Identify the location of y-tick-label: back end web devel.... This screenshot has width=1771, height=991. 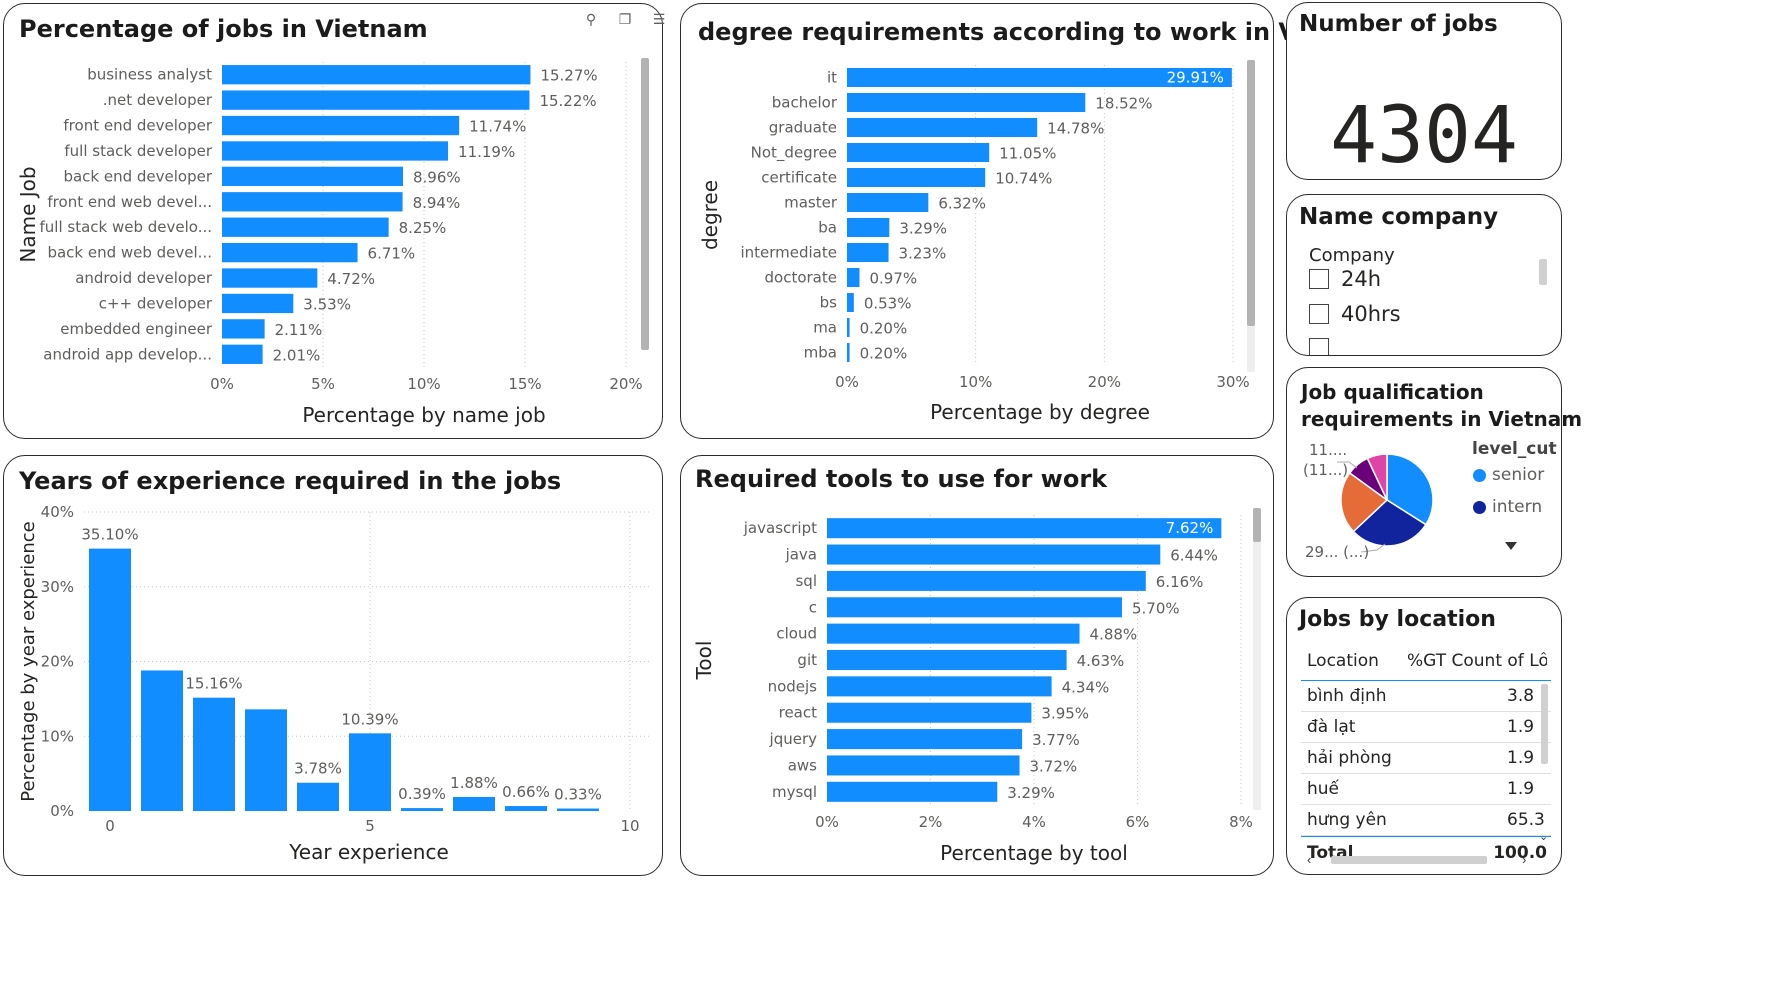
(129, 253).